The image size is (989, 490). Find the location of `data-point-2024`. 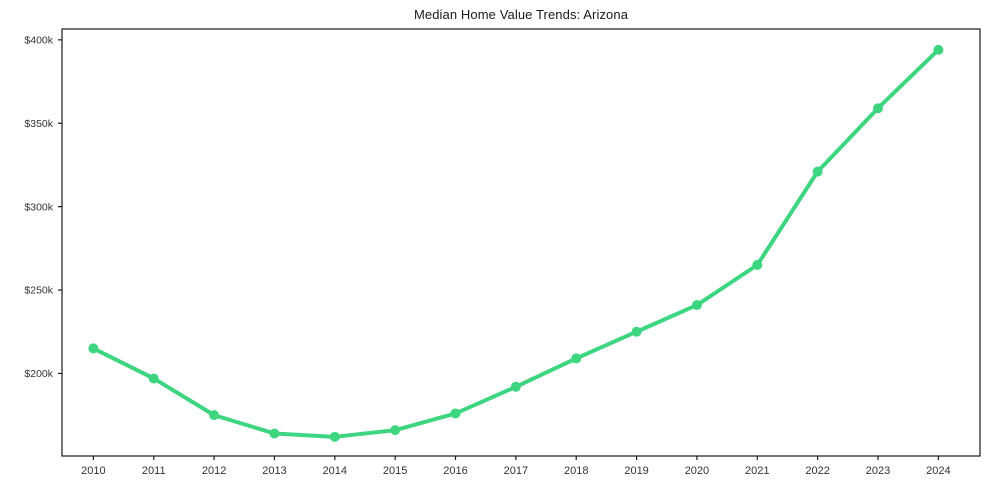

data-point-2024 is located at coordinates (938, 49).